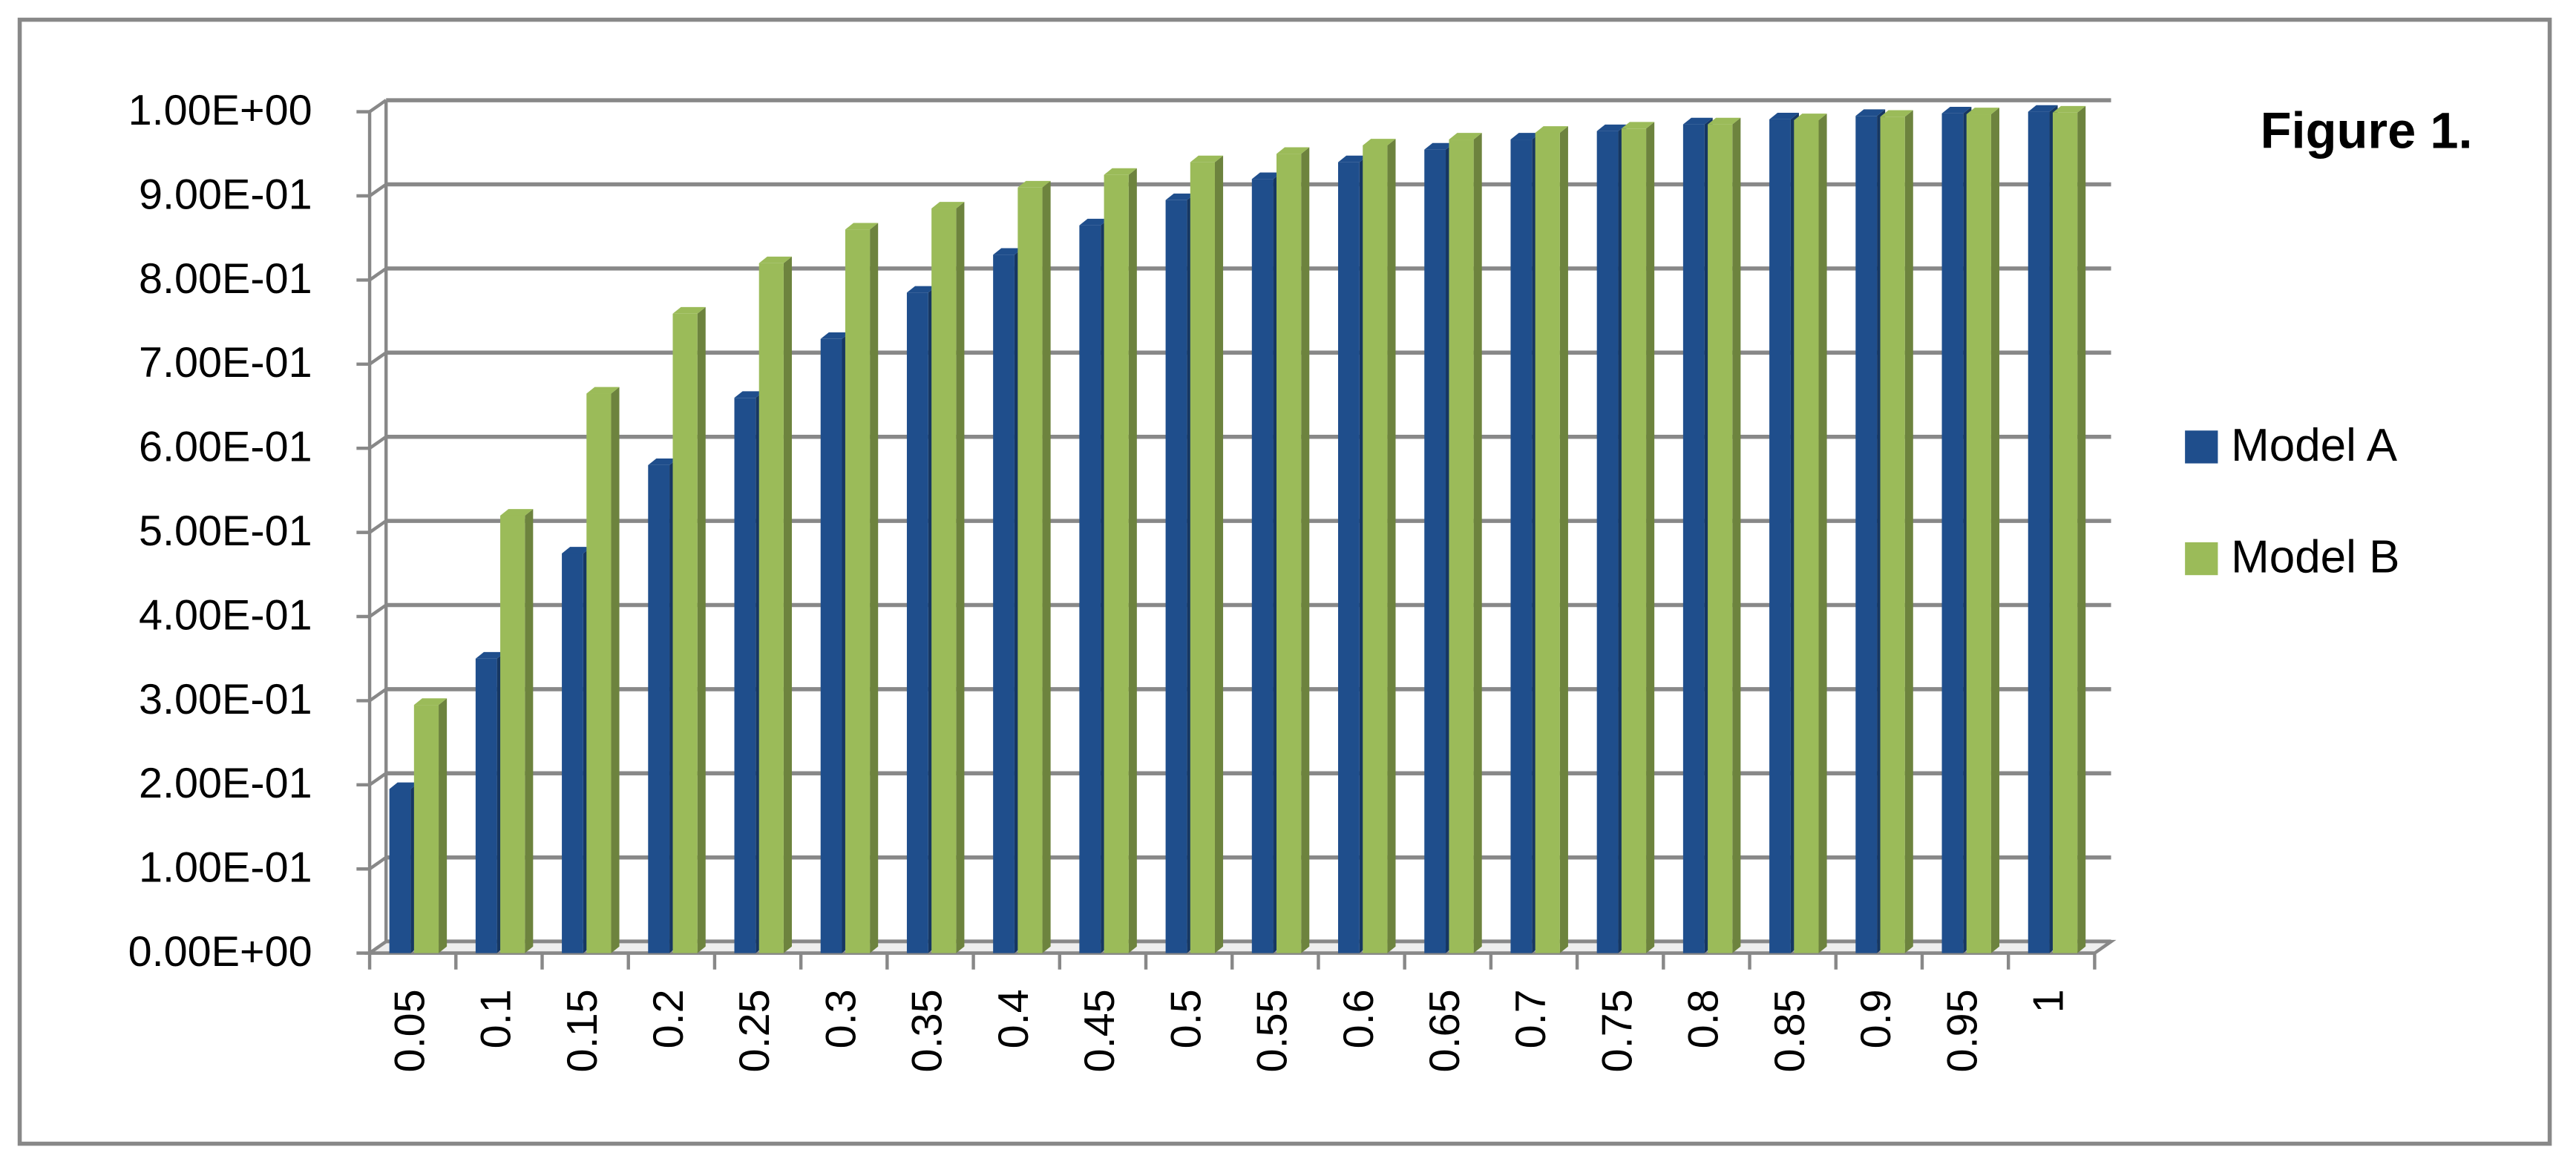 The width and height of the screenshot is (2576, 1170). What do you see at coordinates (1876, 1019) in the screenshot?
I see `x-tick-label: 0.9` at bounding box center [1876, 1019].